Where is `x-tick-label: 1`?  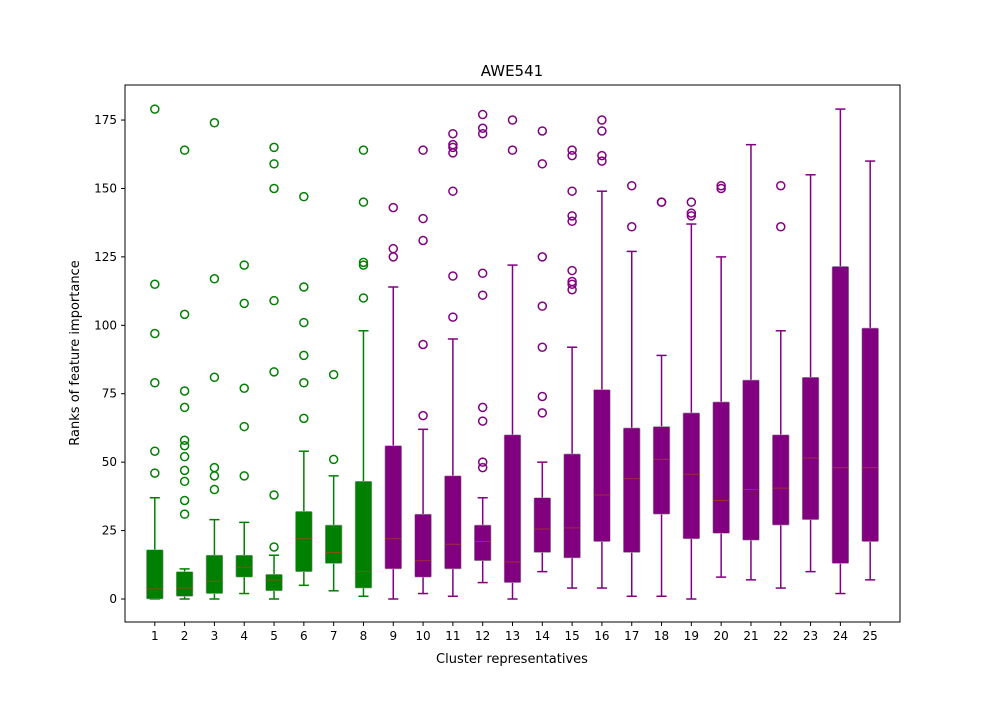
x-tick-label: 1 is located at coordinates (155, 636).